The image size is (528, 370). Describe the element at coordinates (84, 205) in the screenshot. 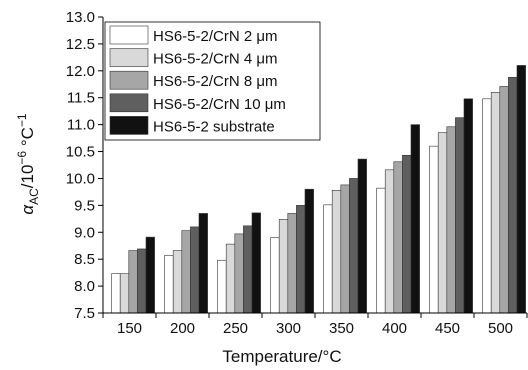

I see `y-tick-label: 9.5` at that location.